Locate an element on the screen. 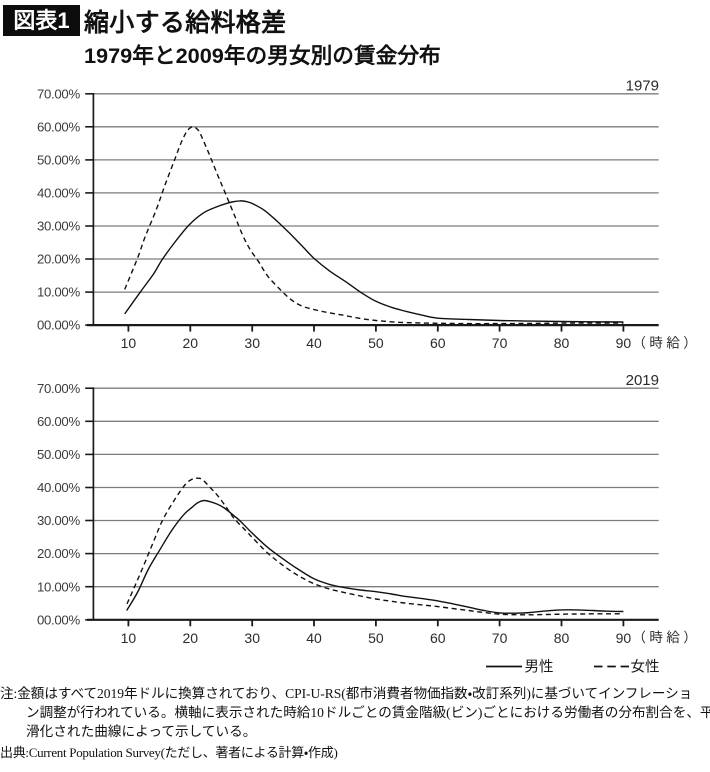  svg-text: 2019 is located at coordinates (642, 380).